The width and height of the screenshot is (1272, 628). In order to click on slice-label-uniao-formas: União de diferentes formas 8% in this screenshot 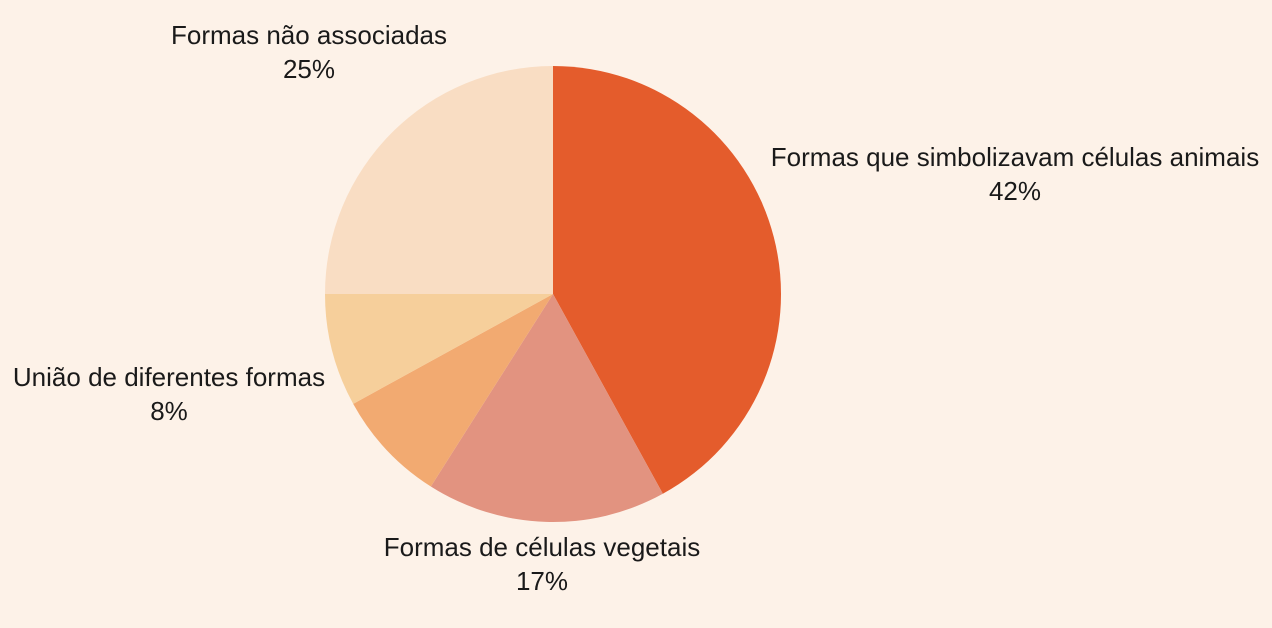, I will do `click(174, 394)`.